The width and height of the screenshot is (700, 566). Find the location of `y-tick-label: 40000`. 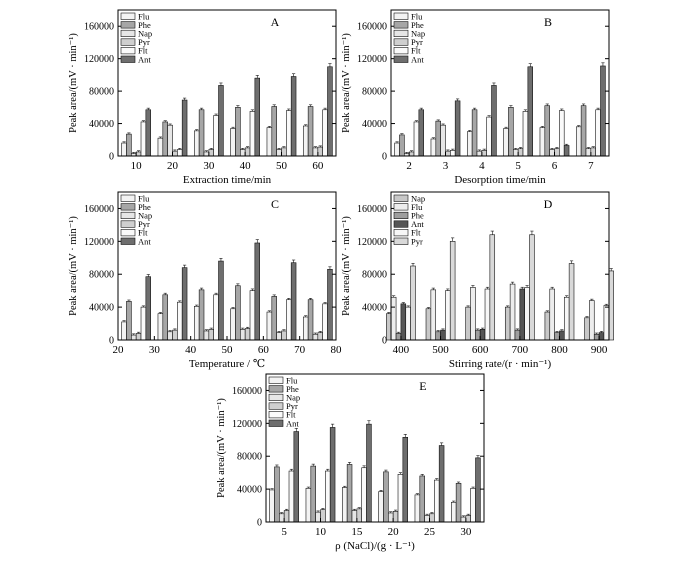

y-tick-label: 40000 is located at coordinates (249, 490).